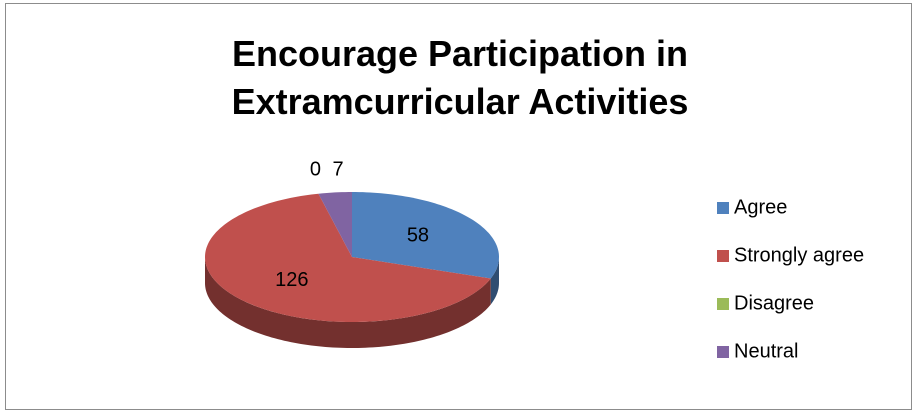 The height and width of the screenshot is (413, 917). What do you see at coordinates (291, 280) in the screenshot?
I see `data-label: 126` at bounding box center [291, 280].